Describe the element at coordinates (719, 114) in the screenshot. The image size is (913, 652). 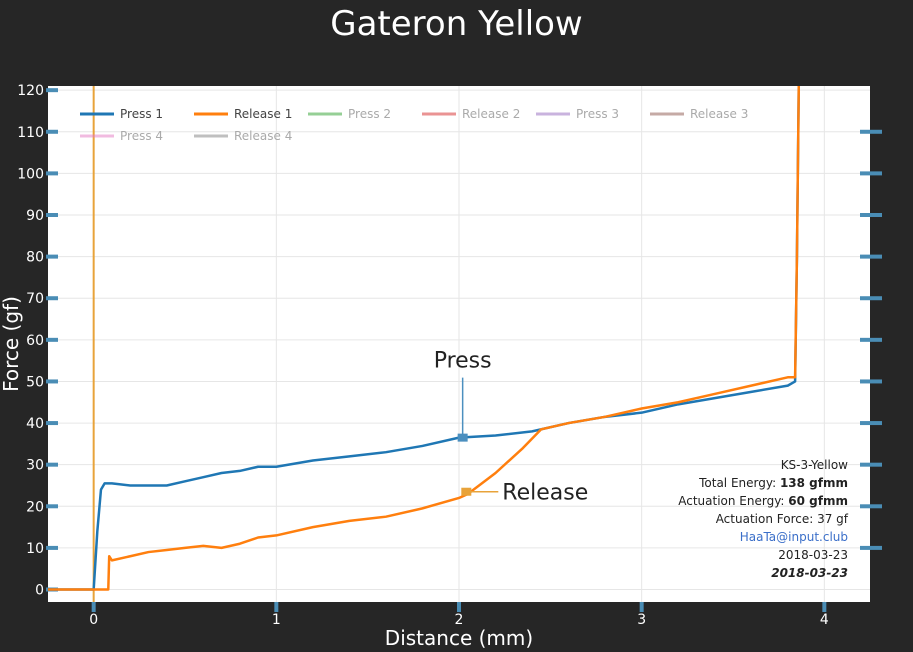
I see `legend-label: Release 3` at that location.